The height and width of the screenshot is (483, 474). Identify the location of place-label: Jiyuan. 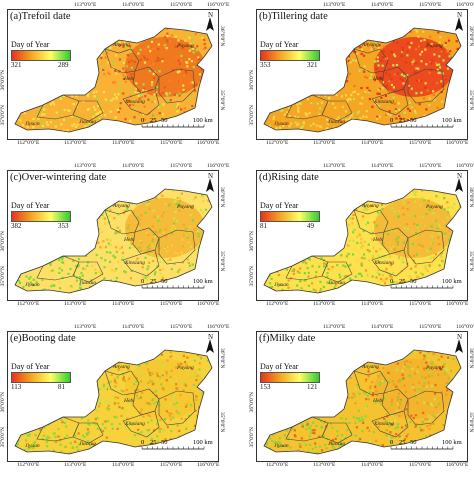
(32, 285).